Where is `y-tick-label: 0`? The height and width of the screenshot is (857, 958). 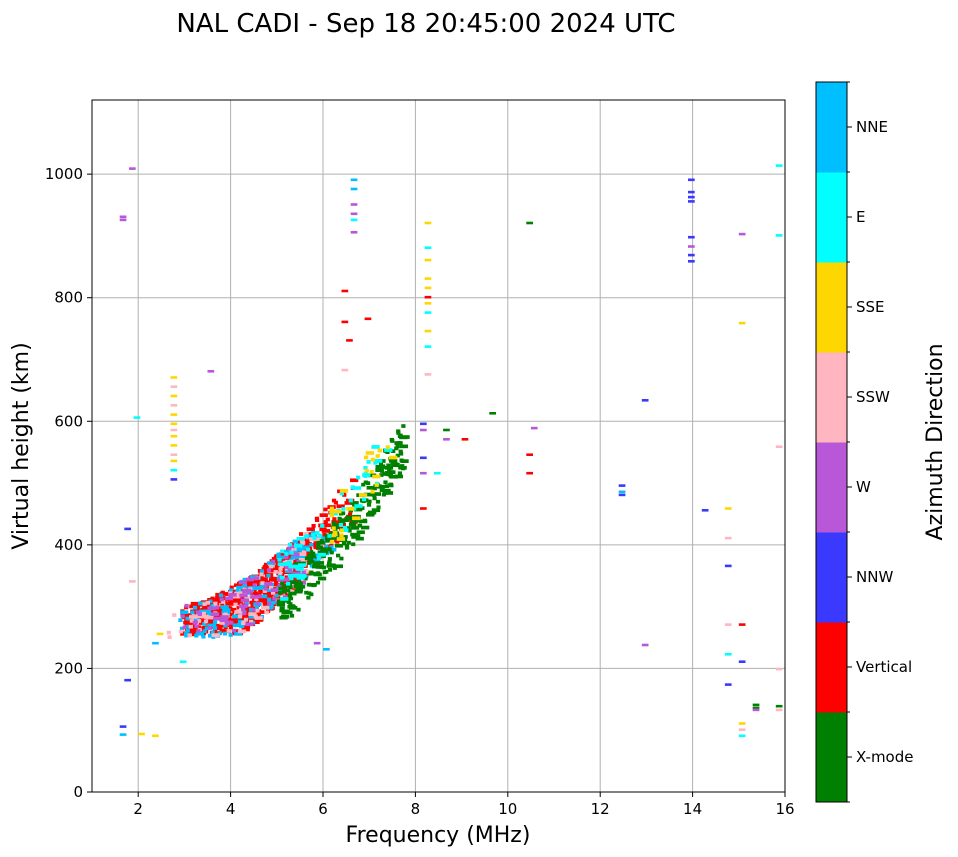
y-tick-label: 0 is located at coordinates (78, 792).